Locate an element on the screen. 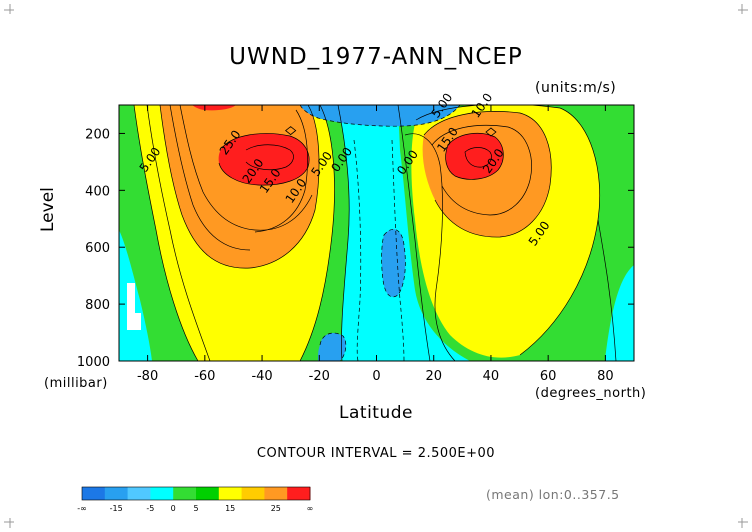 Image resolution: width=752 pixels, height=532 pixels. colorbar-label: 15 is located at coordinates (230, 508).